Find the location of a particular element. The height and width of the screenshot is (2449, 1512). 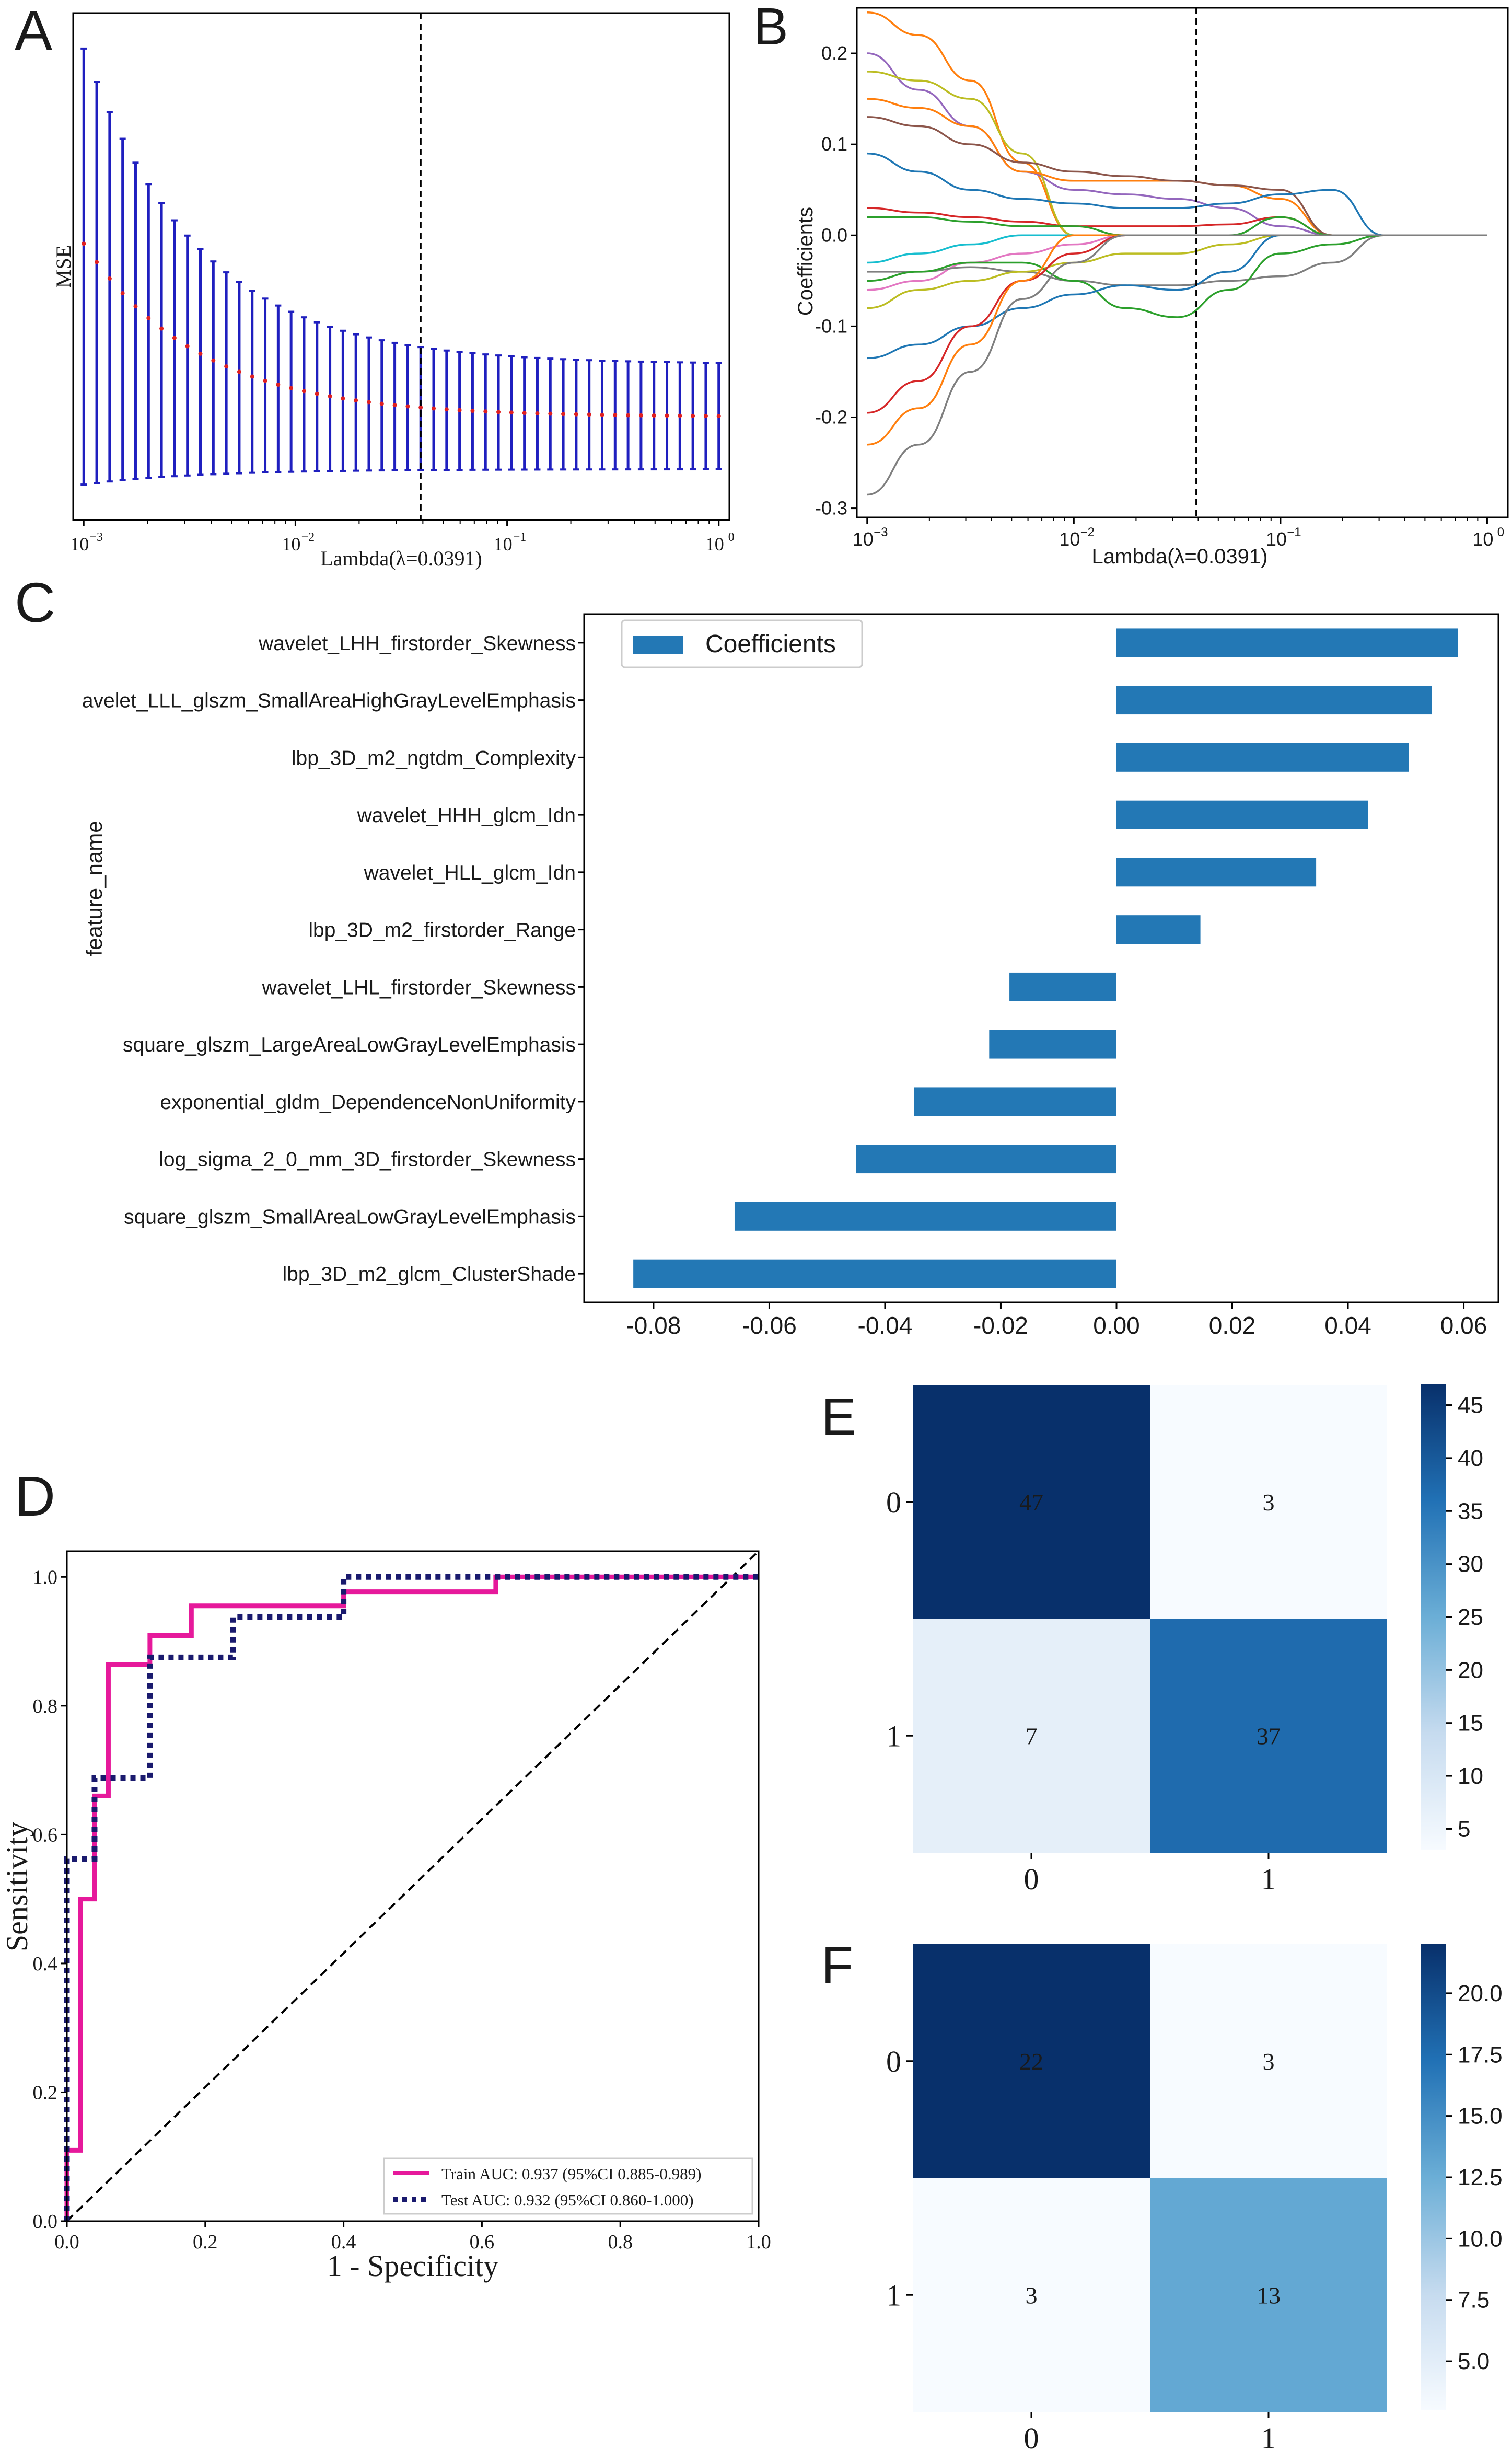

e-colorbar is located at coordinates (1433, 1617).